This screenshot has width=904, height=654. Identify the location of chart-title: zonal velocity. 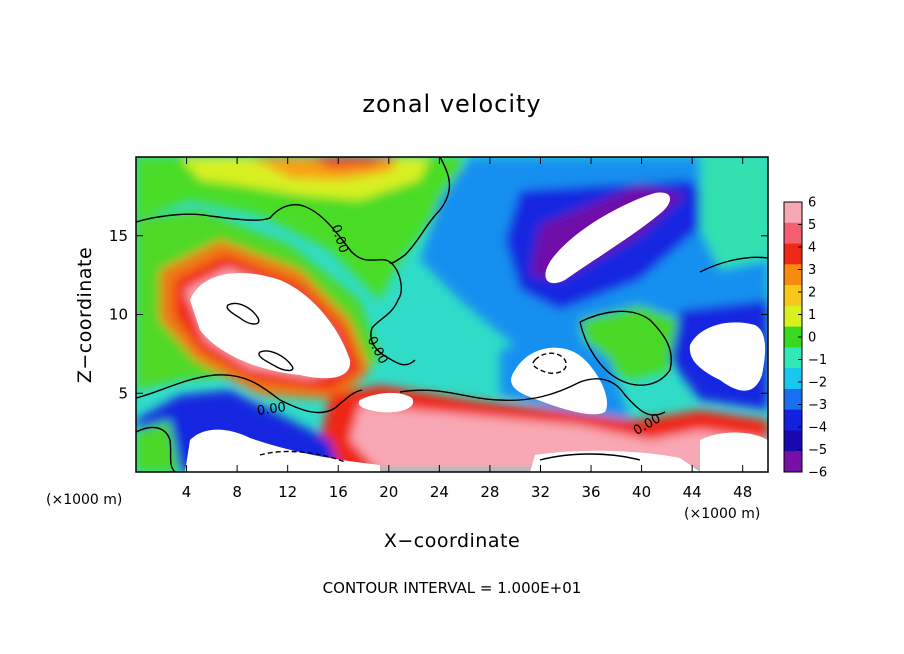
(451, 104).